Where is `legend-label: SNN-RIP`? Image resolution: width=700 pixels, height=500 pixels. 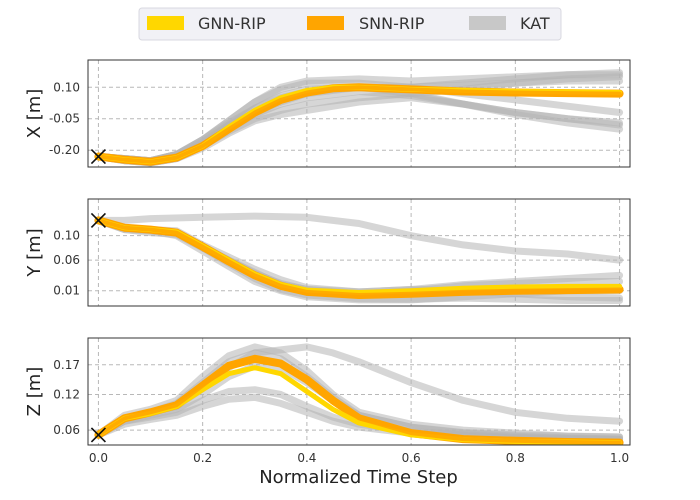
legend-label: SNN-RIP is located at coordinates (392, 23).